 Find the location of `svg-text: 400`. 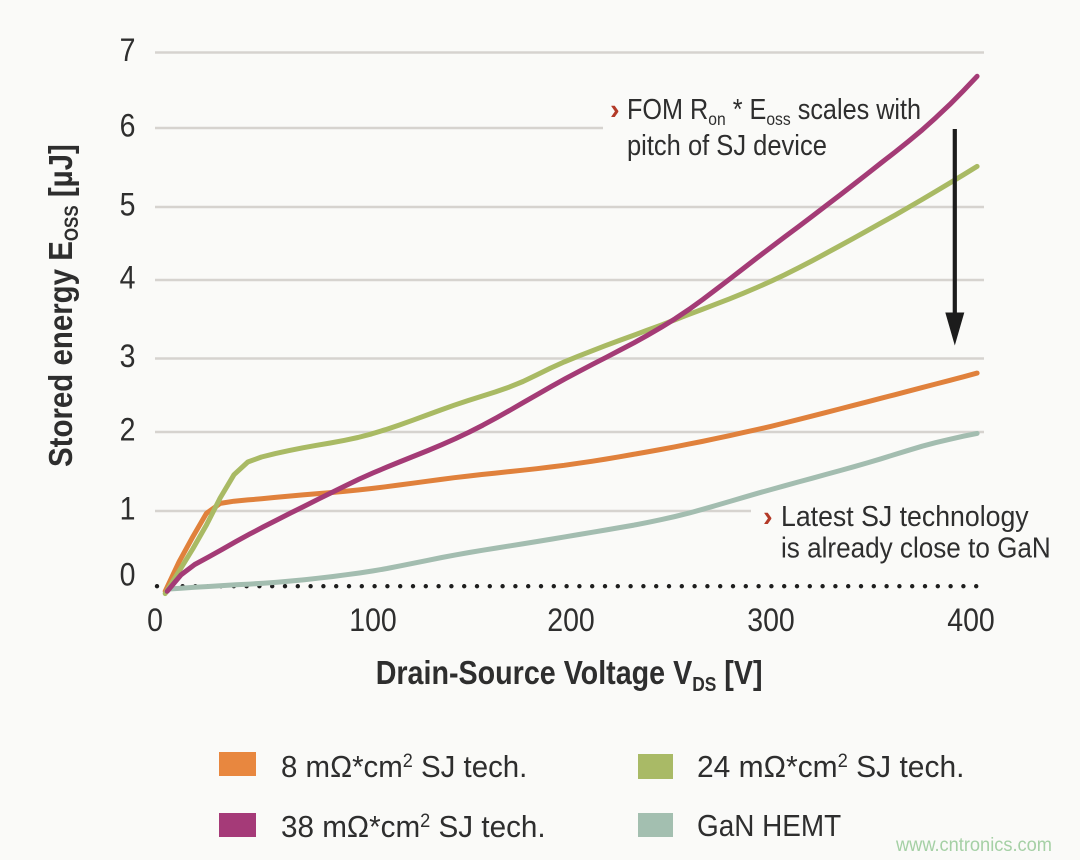

svg-text: 400 is located at coordinates (971, 621).